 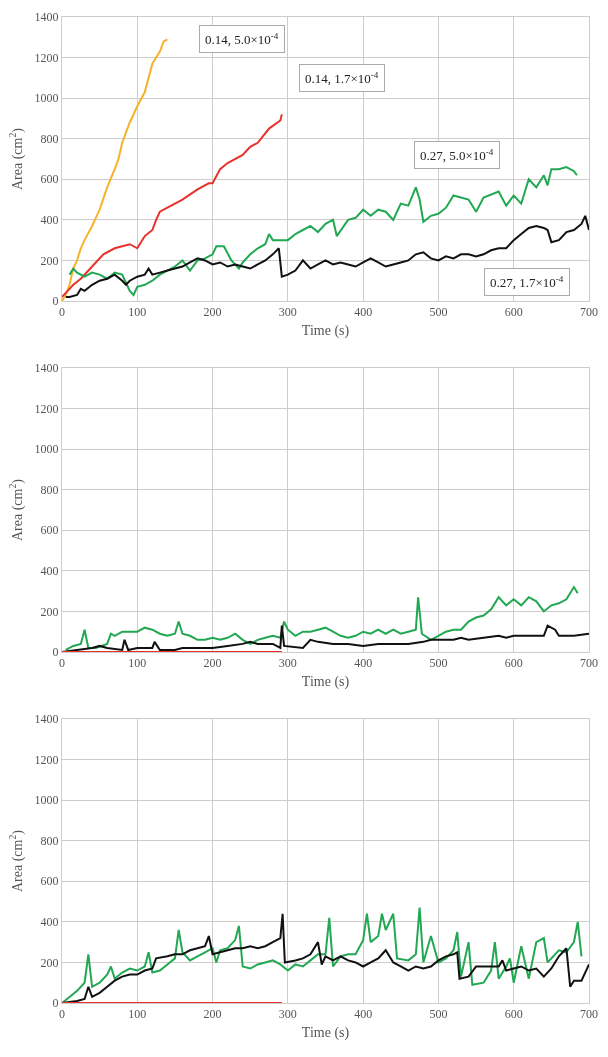 What do you see at coordinates (457, 155) in the screenshot?
I see `series-label: 0.27, 5.0×10$^{-4}$` at bounding box center [457, 155].